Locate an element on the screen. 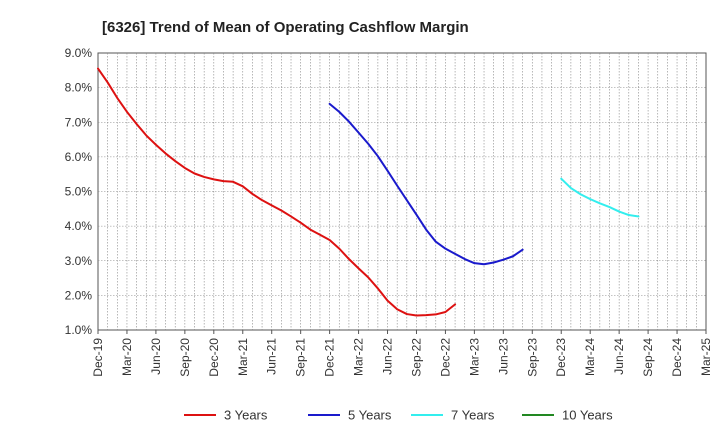 This screenshot has height=440, width=720. x-tick-label: Jun-21 is located at coordinates (272, 356).